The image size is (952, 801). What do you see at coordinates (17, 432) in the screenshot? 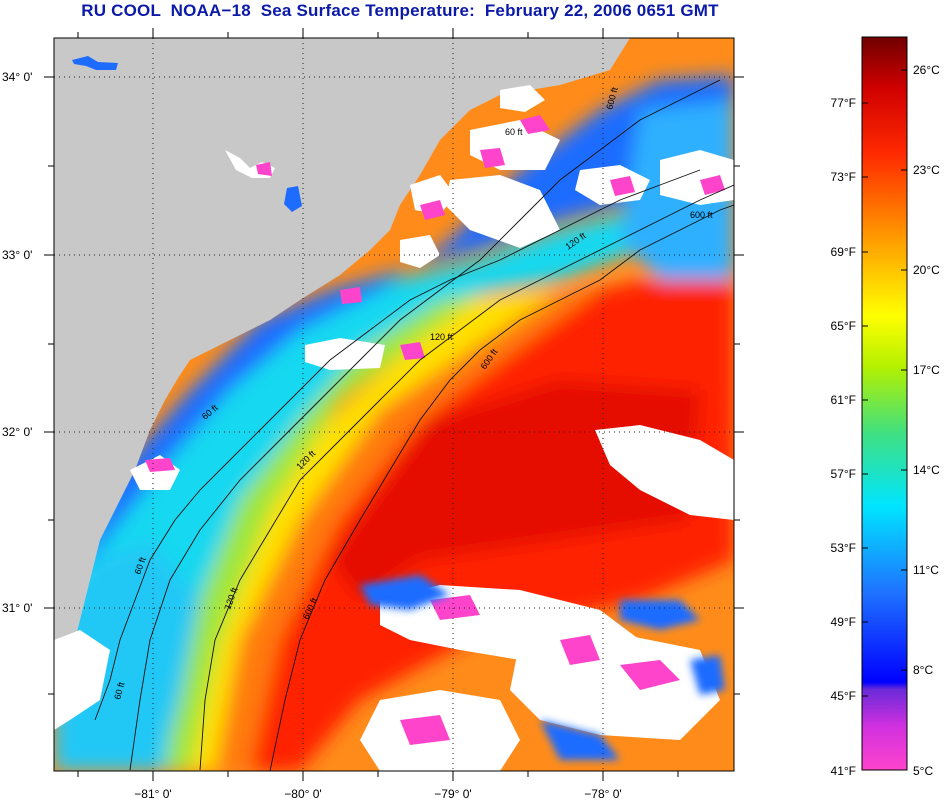
I see `lat-label: 32° 0'` at bounding box center [17, 432].